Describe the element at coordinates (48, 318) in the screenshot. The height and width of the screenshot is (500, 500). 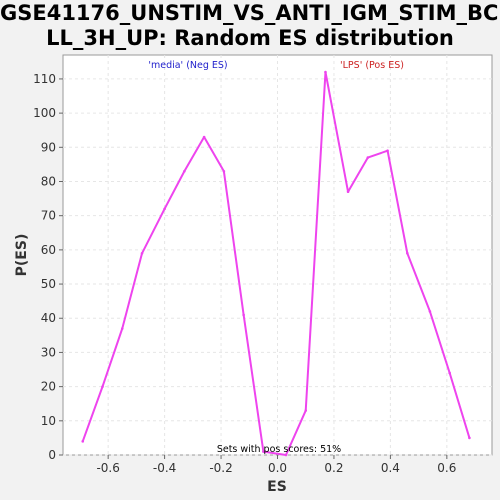
I see `y-tick-label: 40` at that location.